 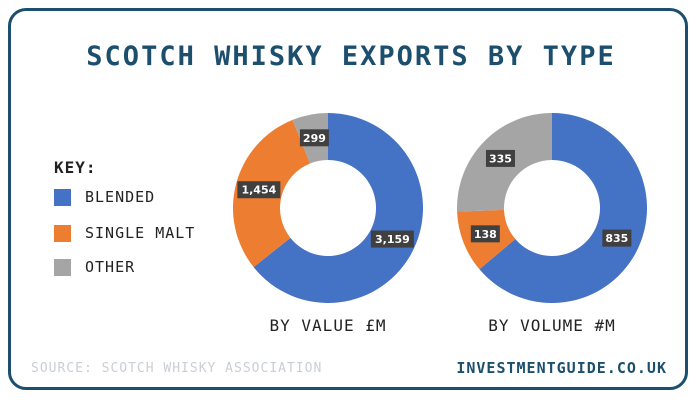 What do you see at coordinates (177, 368) in the screenshot?
I see `source-note: SOURCE: SCOTCH WHISKY ASSOCIATION` at bounding box center [177, 368].